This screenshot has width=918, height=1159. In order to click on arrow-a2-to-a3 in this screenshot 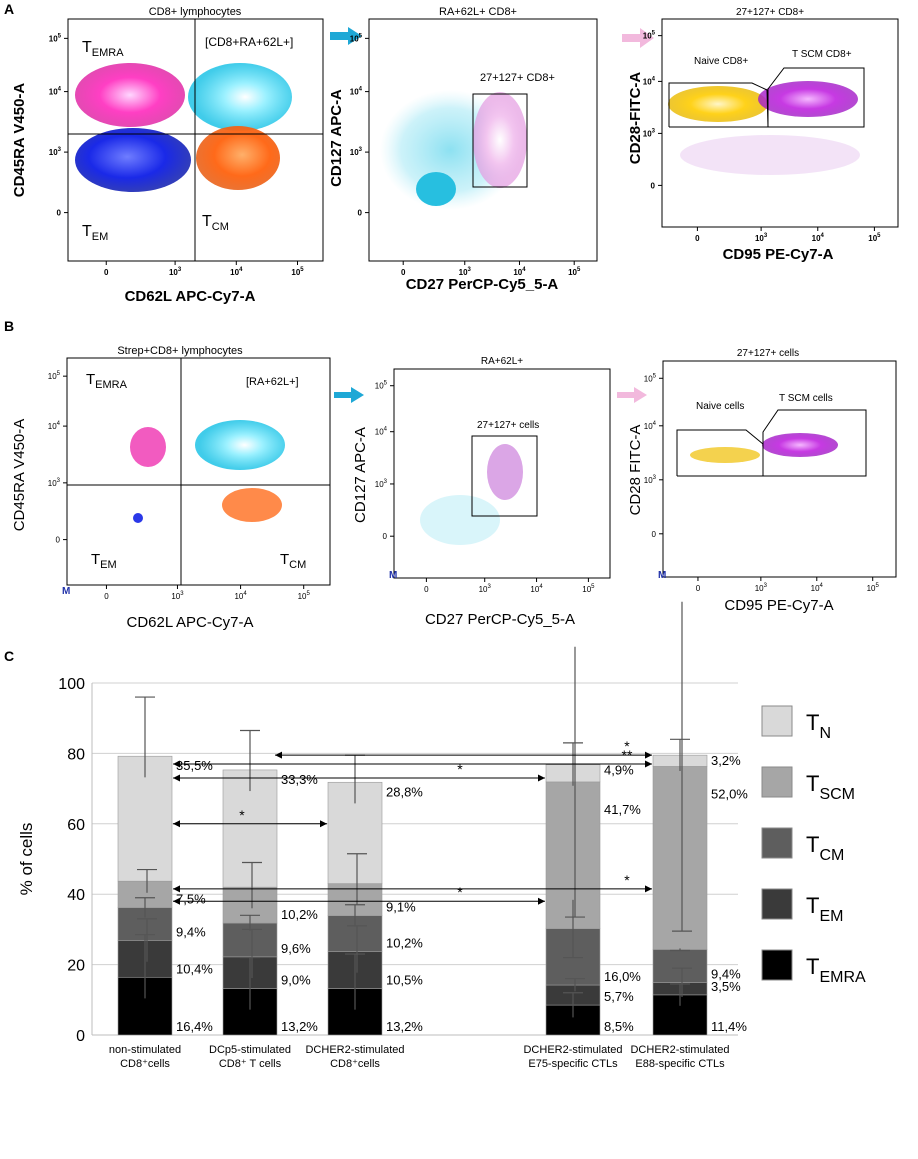, I will do `click(638, 38)`.